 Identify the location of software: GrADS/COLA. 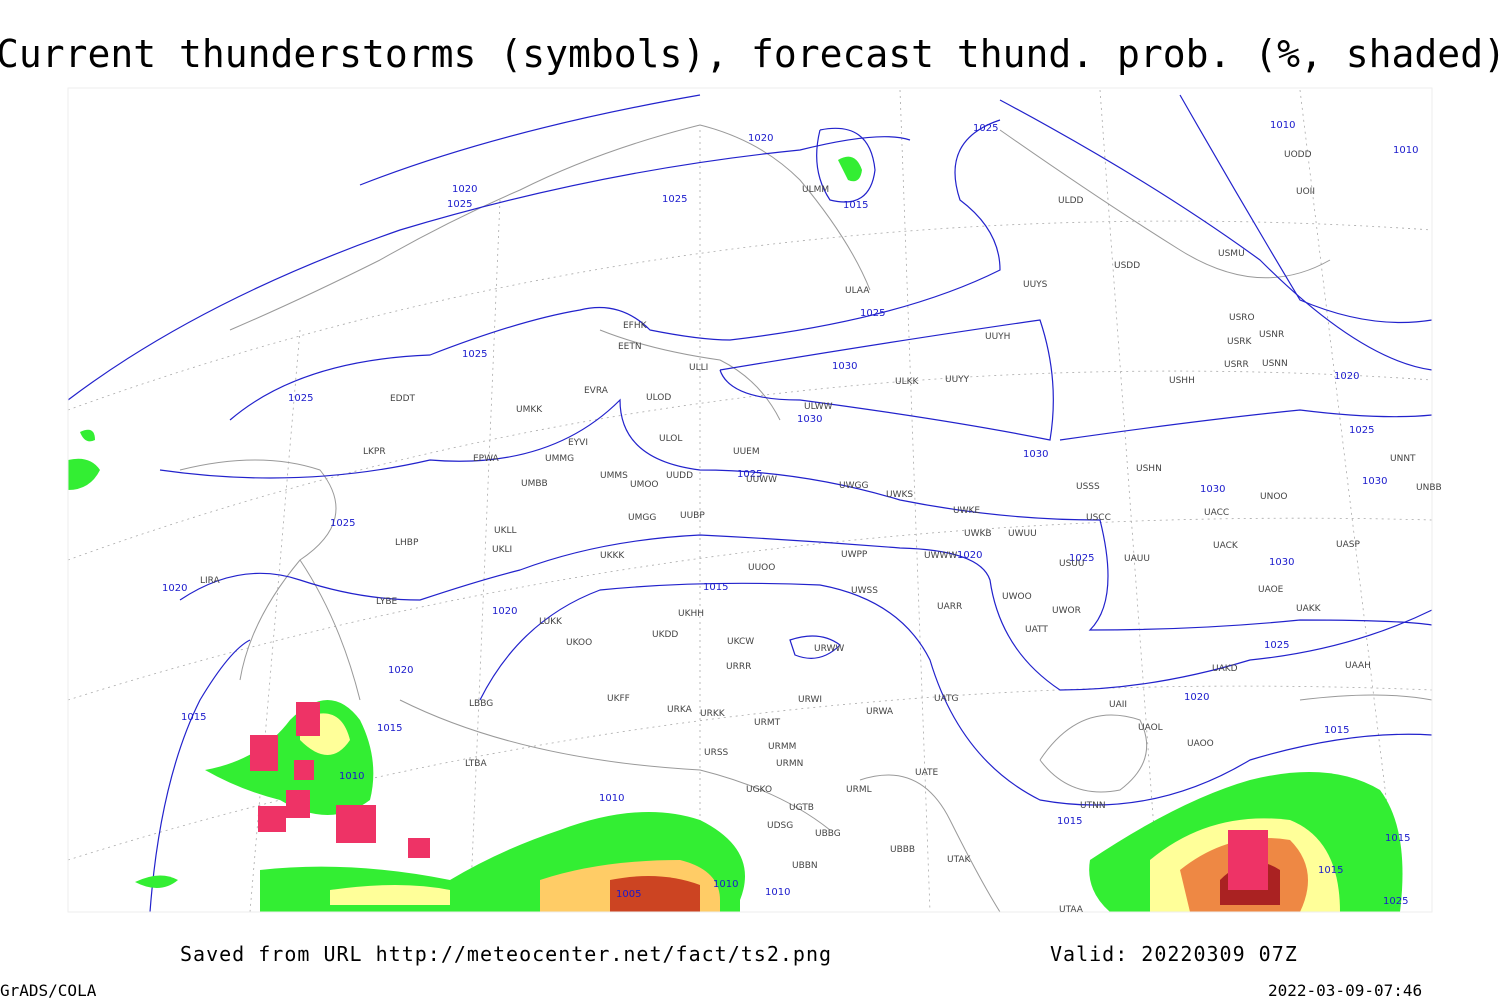
(48, 990).